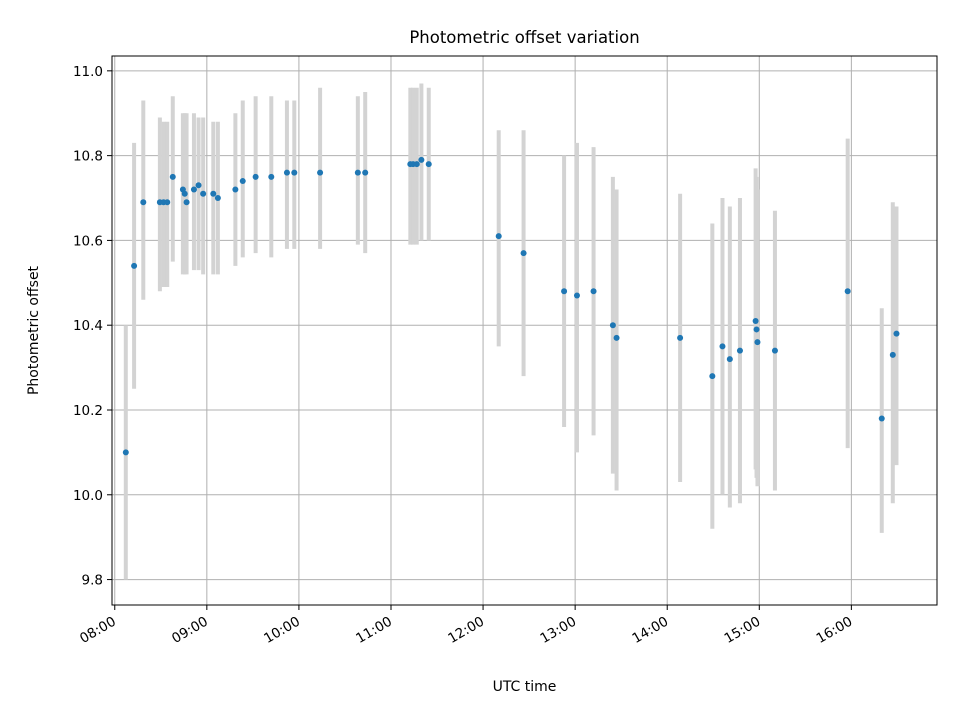 Image resolution: width=960 pixels, height=720 pixels. What do you see at coordinates (525, 687) in the screenshot?
I see `x-axis-label: UTC time` at bounding box center [525, 687].